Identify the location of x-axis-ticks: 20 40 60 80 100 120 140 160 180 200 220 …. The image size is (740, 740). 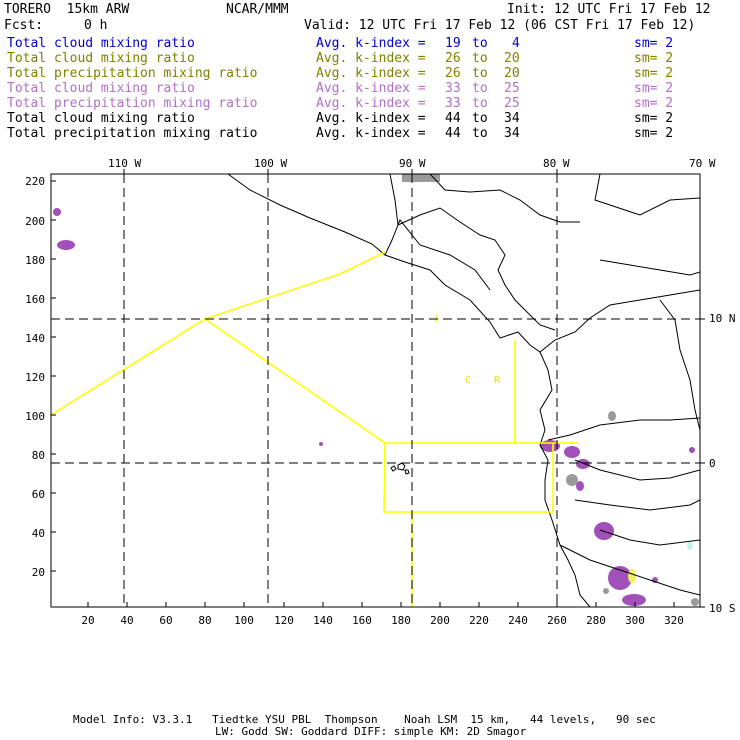
(382, 620).